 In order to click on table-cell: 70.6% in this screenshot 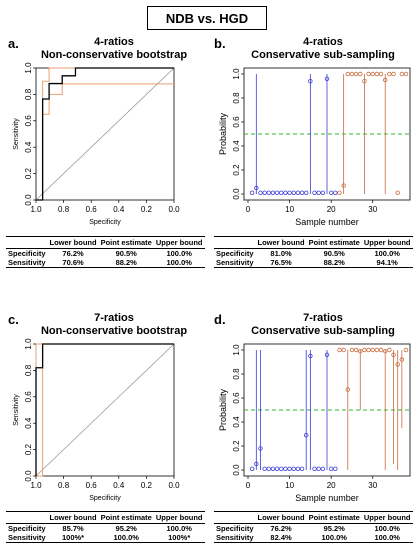, I will do `click(73, 263)`.